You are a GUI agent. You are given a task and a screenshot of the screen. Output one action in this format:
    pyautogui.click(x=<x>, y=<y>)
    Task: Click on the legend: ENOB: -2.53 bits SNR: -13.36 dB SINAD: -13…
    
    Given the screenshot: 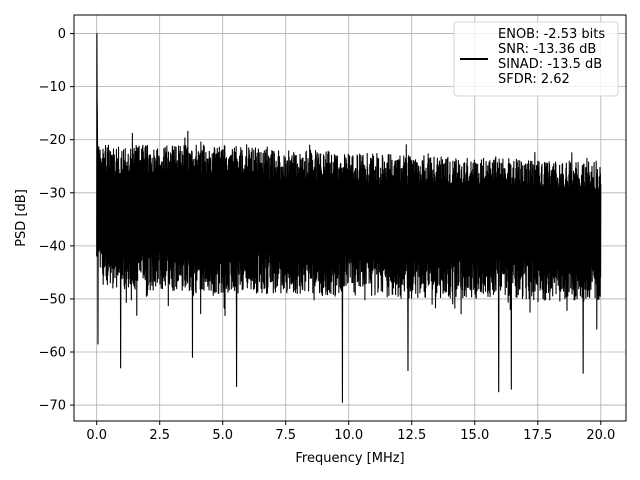 What is the action you would take?
    pyautogui.click(x=536, y=59)
    